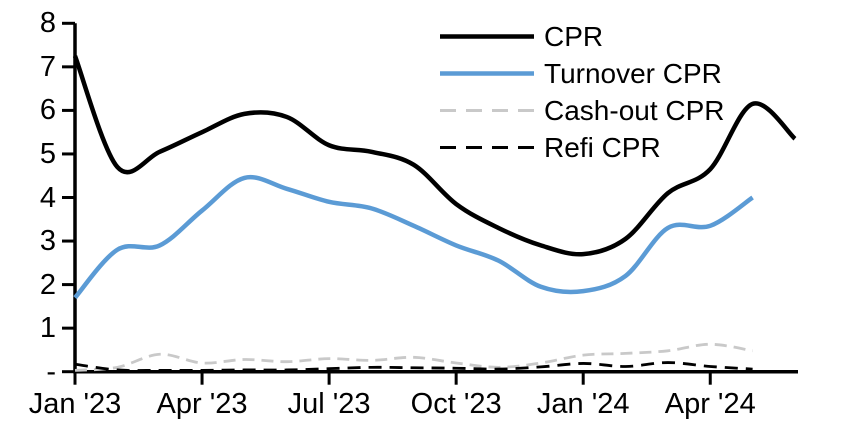 The height and width of the screenshot is (430, 852). I want to click on legend-label-turnover-cpr: Turnover CPR, so click(633, 73).